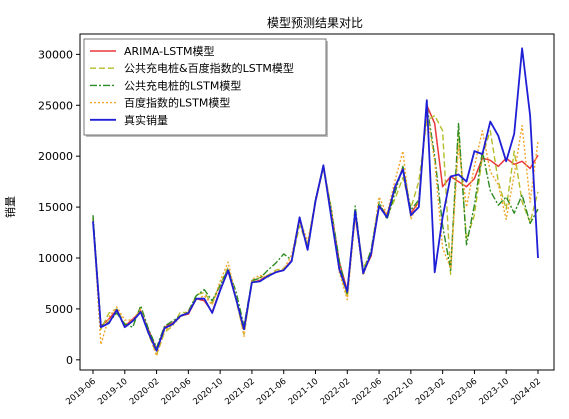 This screenshot has height=419, width=569. What do you see at coordinates (59, 309) in the screenshot?
I see `y-tick-label: 5000` at bounding box center [59, 309].